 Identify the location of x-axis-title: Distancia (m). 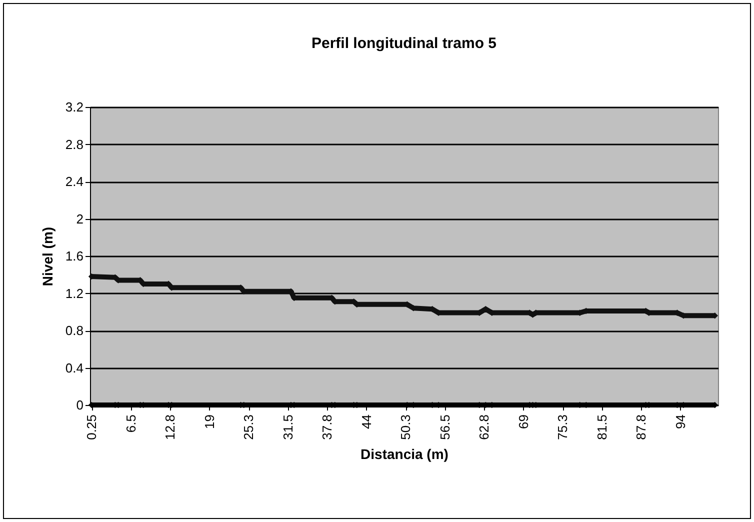
(404, 454).